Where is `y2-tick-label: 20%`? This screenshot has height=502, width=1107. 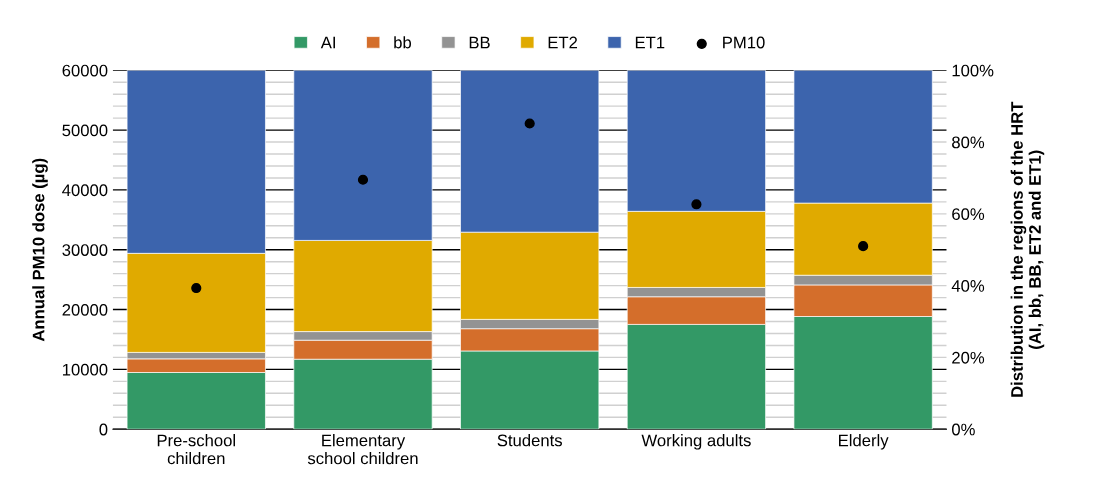
y2-tick-label: 20% is located at coordinates (968, 357).